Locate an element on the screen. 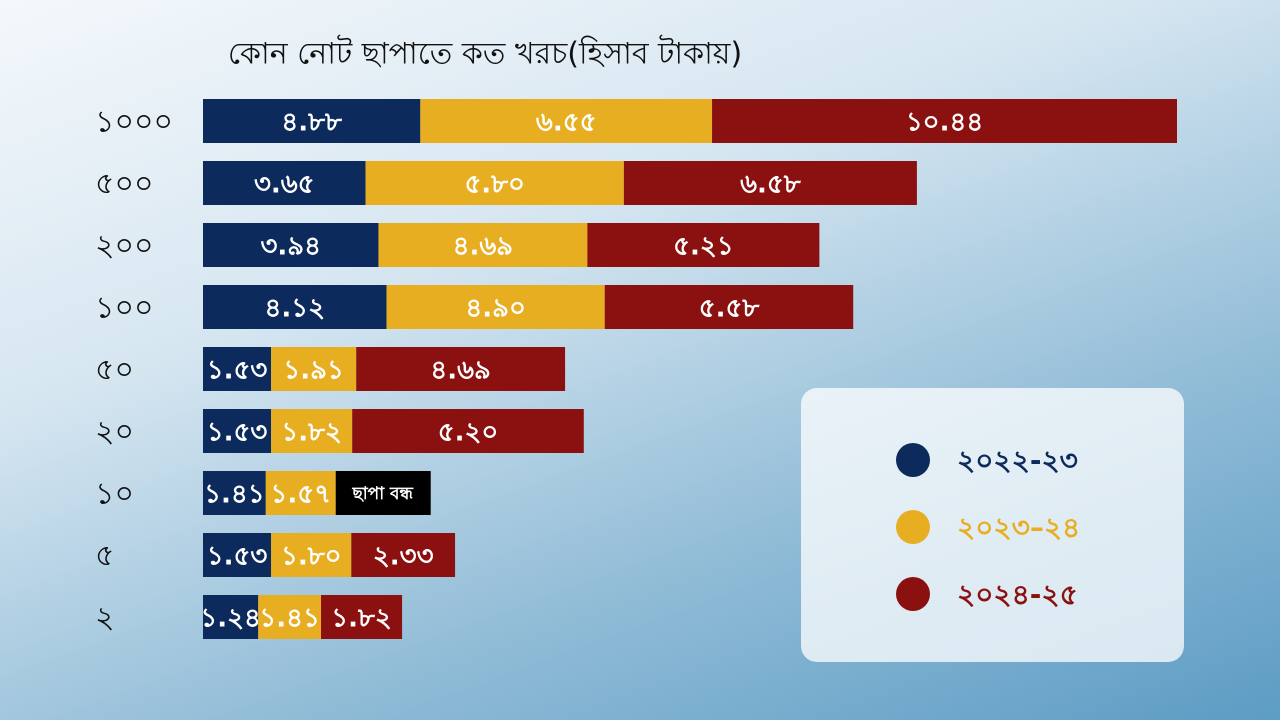 The image size is (1280, 724). value-label: ৪.৯০ is located at coordinates (495, 309).